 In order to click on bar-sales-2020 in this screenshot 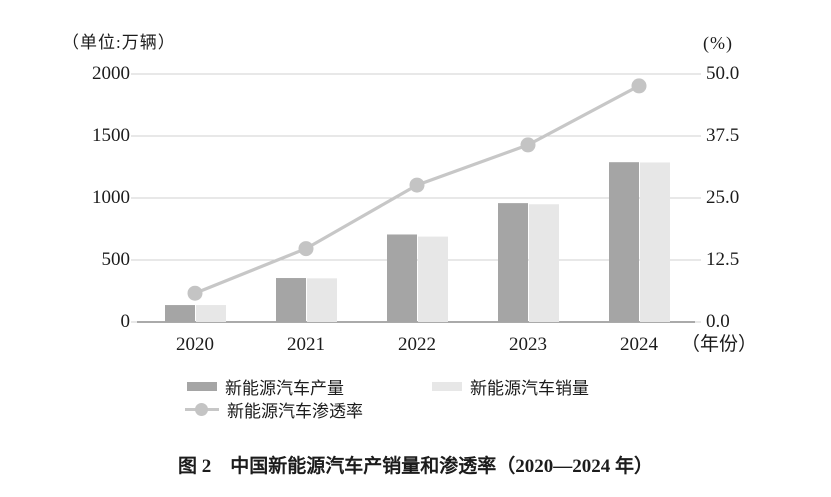, I will do `click(211, 313)`.